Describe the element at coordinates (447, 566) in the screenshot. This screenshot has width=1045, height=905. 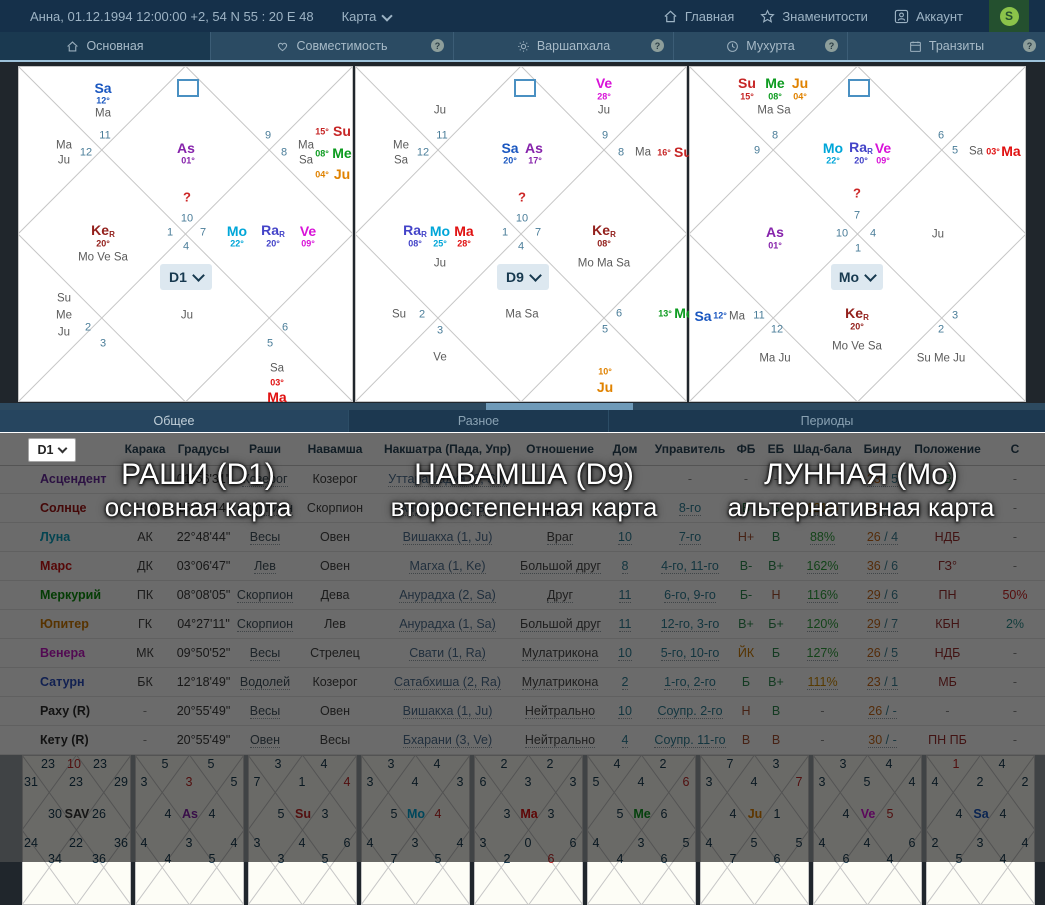
I see `table-cell: Магха (1, Ke)` at that location.